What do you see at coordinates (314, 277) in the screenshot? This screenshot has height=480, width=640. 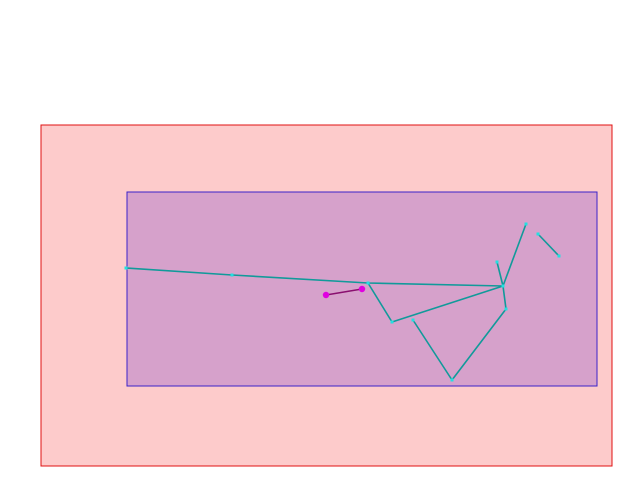 I see `long-baseline-line` at bounding box center [314, 277].